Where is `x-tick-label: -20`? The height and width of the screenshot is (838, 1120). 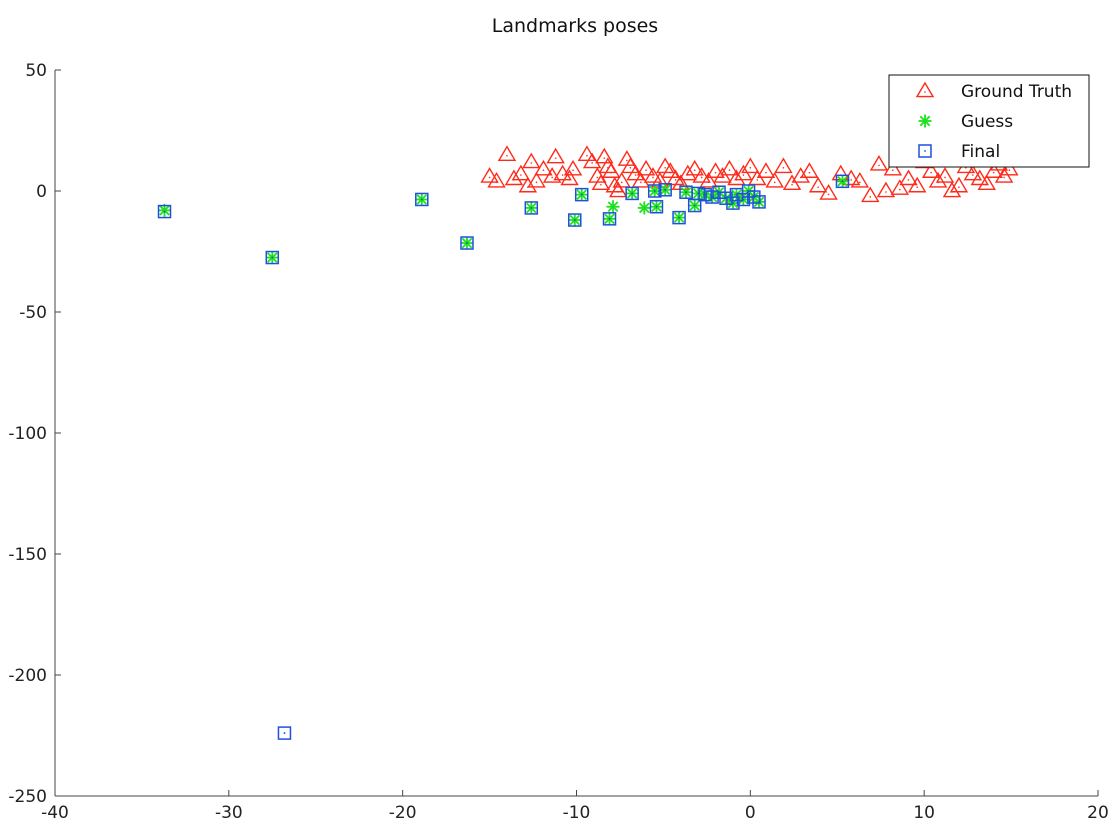
x-tick-label: -20 is located at coordinates (403, 813).